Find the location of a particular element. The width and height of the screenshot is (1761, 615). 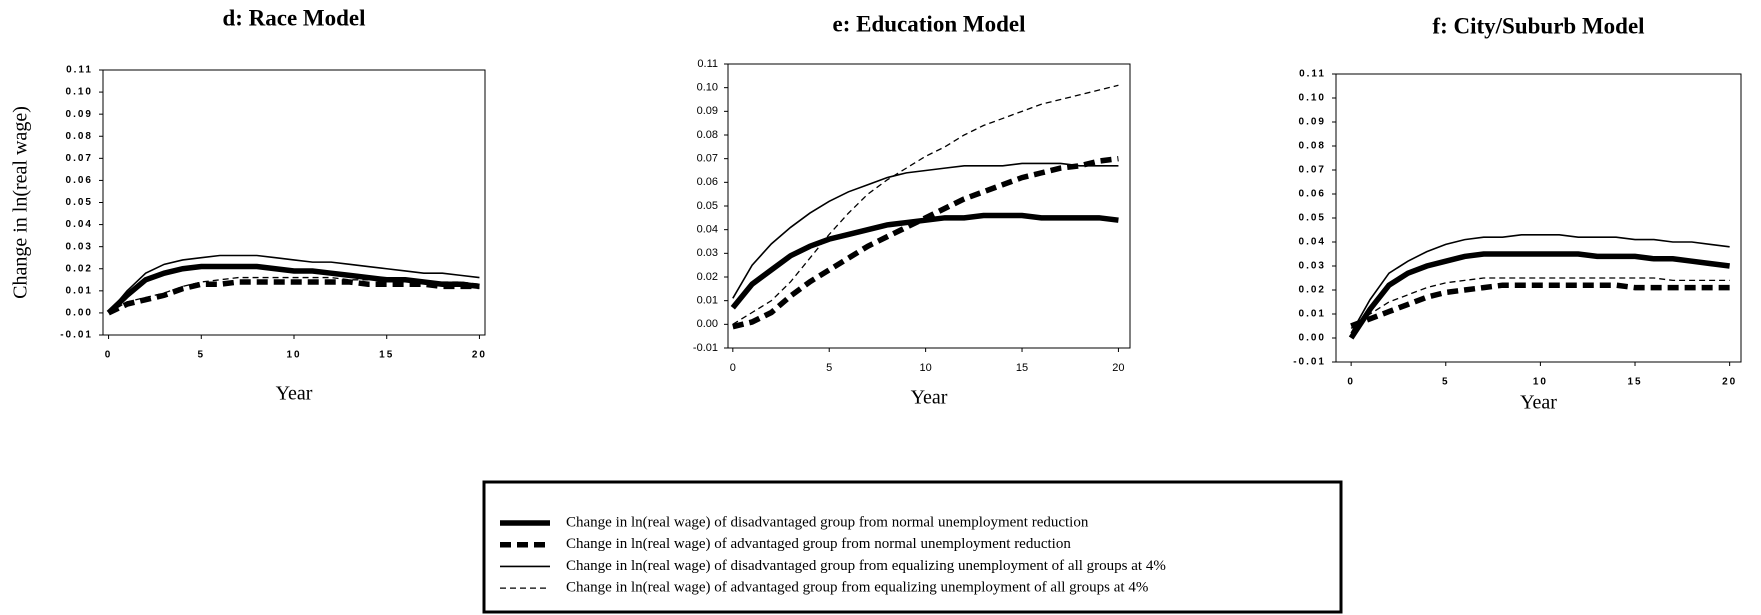

chart-title: e: Education Model is located at coordinates (929, 23).